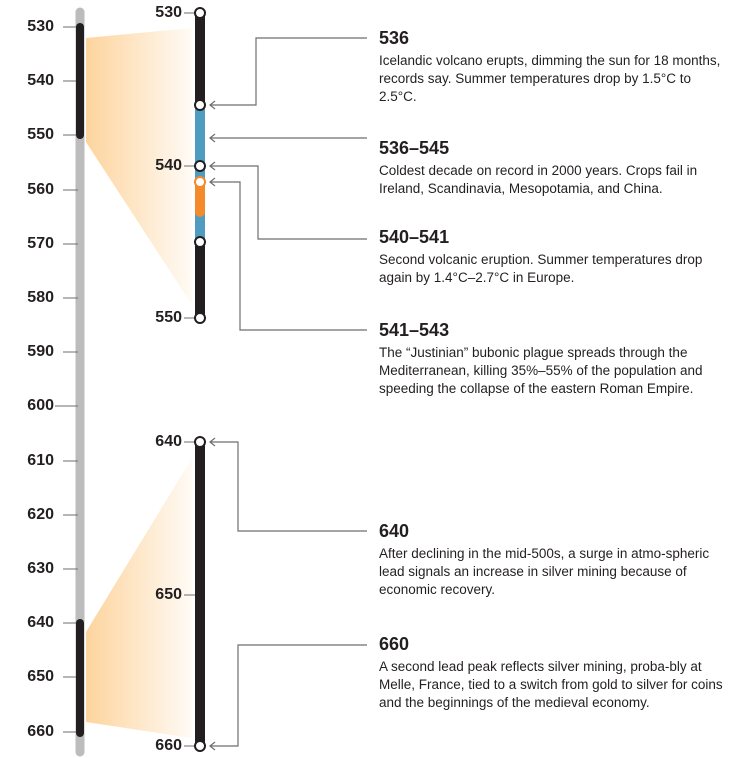  Describe the element at coordinates (414, 148) in the screenshot. I see `event-title: 536–545` at that location.